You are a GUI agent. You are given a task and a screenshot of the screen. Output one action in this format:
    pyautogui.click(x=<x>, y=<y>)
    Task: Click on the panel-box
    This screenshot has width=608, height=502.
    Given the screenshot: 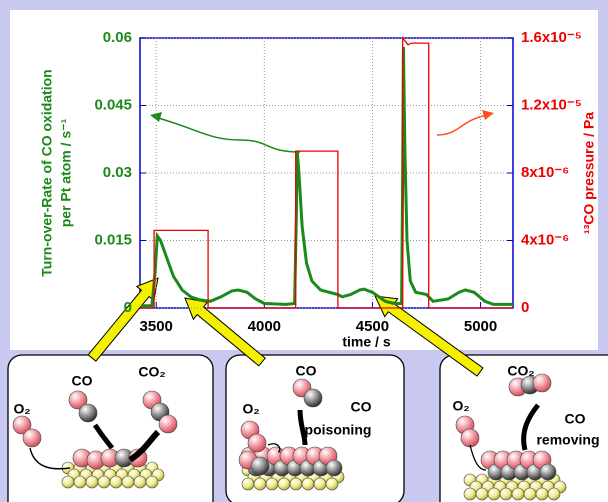 What is the action you would take?
    pyautogui.click(x=110, y=428)
    